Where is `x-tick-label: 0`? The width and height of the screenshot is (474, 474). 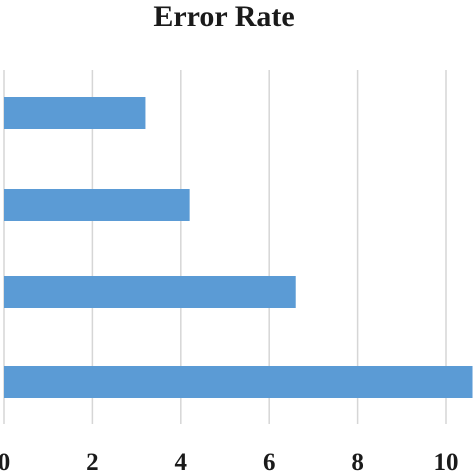
x-tick-label: 0 is located at coordinates (5, 461).